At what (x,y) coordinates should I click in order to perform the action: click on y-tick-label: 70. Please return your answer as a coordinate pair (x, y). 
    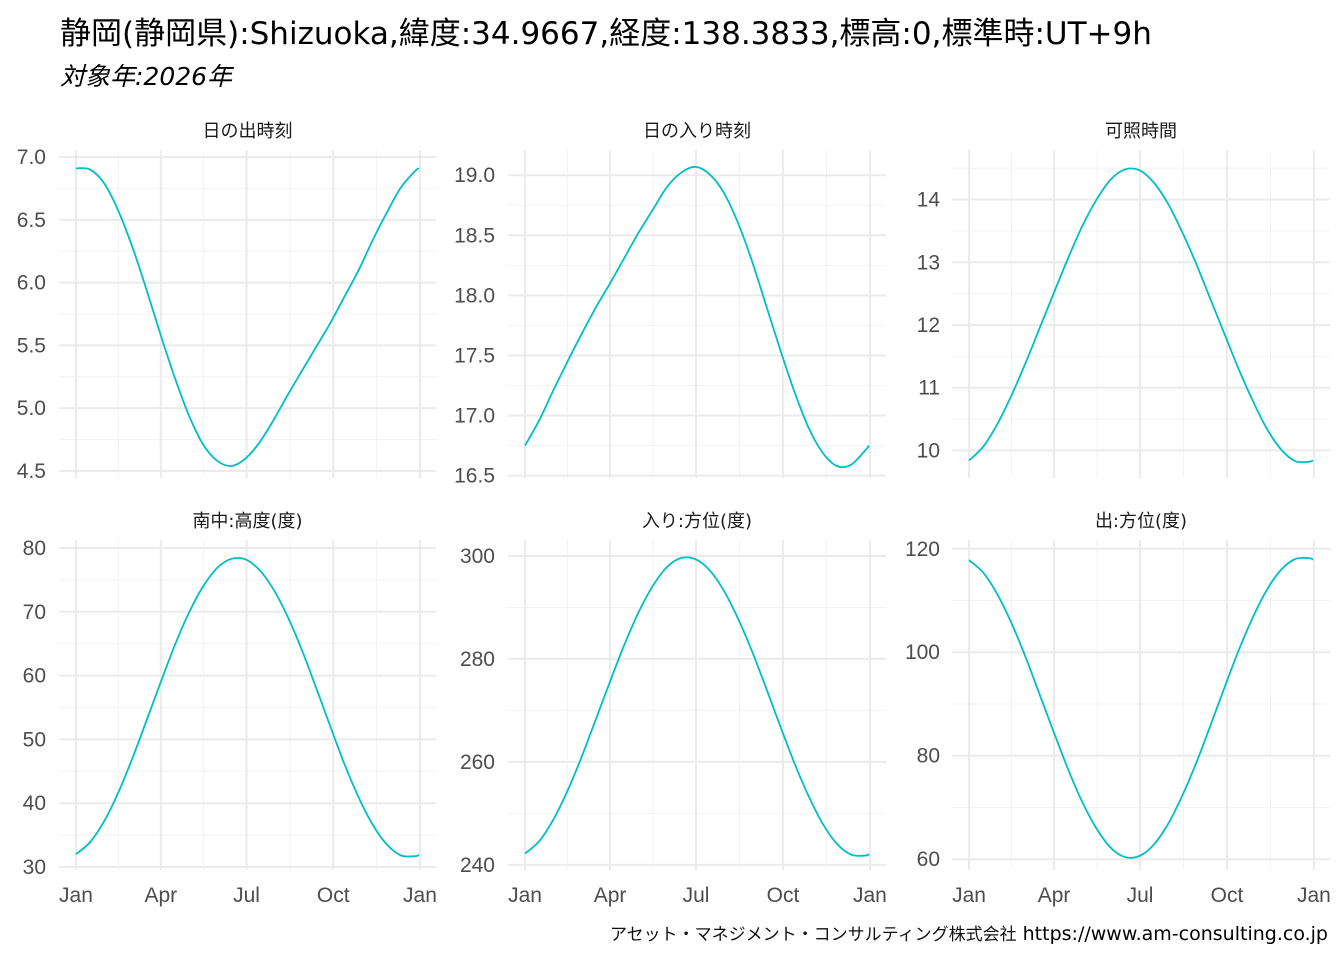
    Looking at the image, I should click on (34, 612).